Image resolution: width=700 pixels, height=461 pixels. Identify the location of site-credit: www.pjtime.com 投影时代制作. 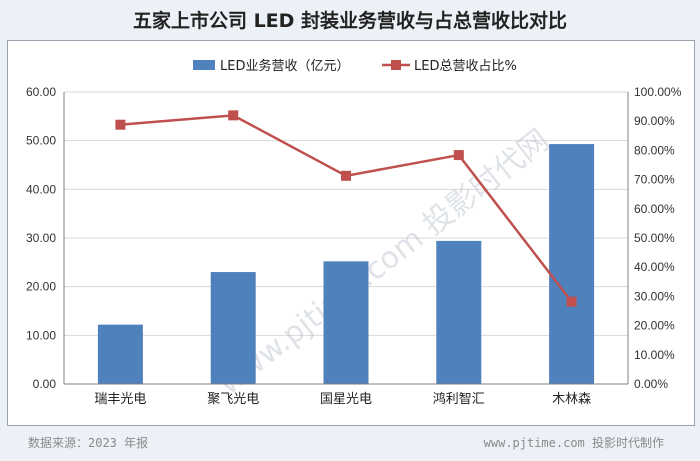
(573, 443).